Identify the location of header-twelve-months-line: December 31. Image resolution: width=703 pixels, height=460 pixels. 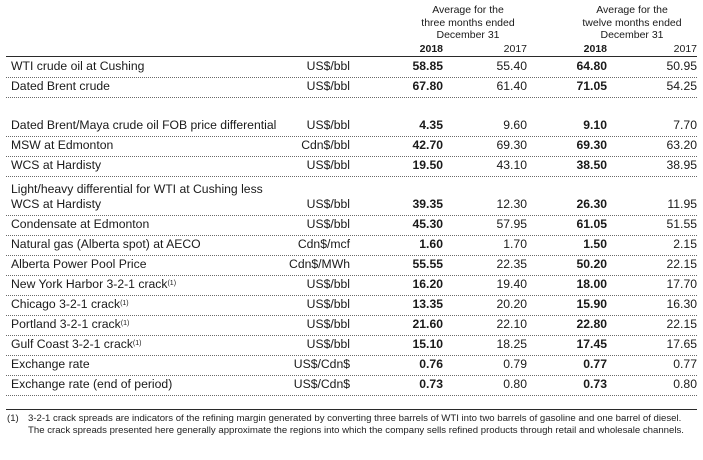
(632, 35).